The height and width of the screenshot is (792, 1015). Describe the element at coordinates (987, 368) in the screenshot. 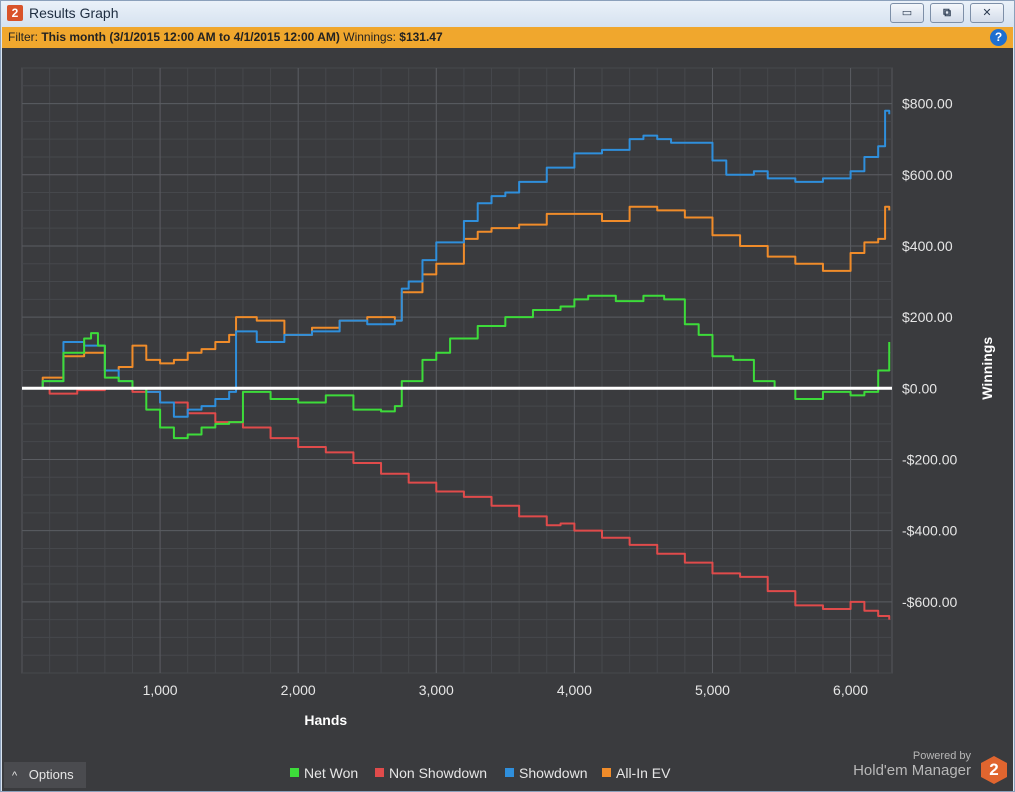

I see `y-axis-title: Winnings` at that location.